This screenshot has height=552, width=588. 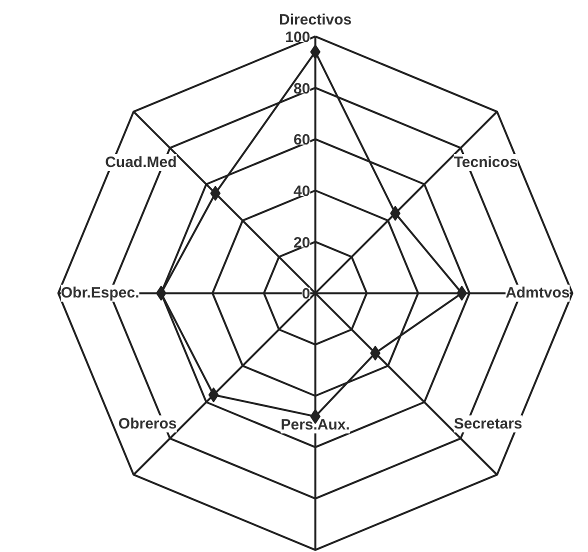 What do you see at coordinates (301, 89) in the screenshot?
I see `y-tick-label: 80` at bounding box center [301, 89].